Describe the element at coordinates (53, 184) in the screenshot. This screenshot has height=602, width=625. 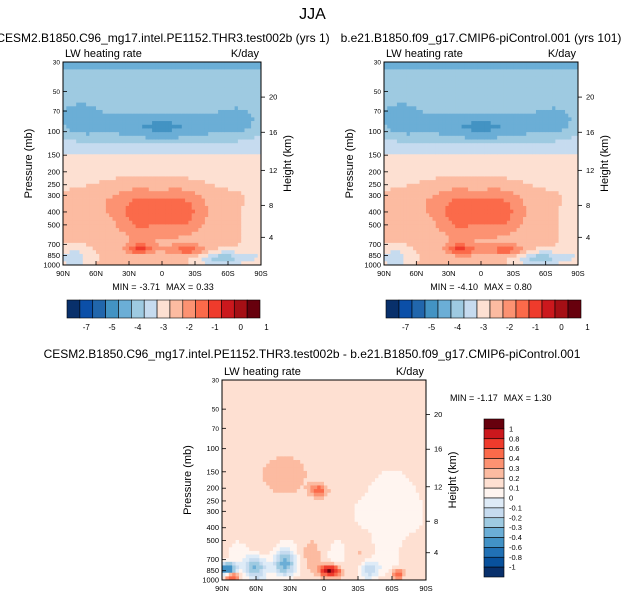
I see `ytick-label: 250` at that location.